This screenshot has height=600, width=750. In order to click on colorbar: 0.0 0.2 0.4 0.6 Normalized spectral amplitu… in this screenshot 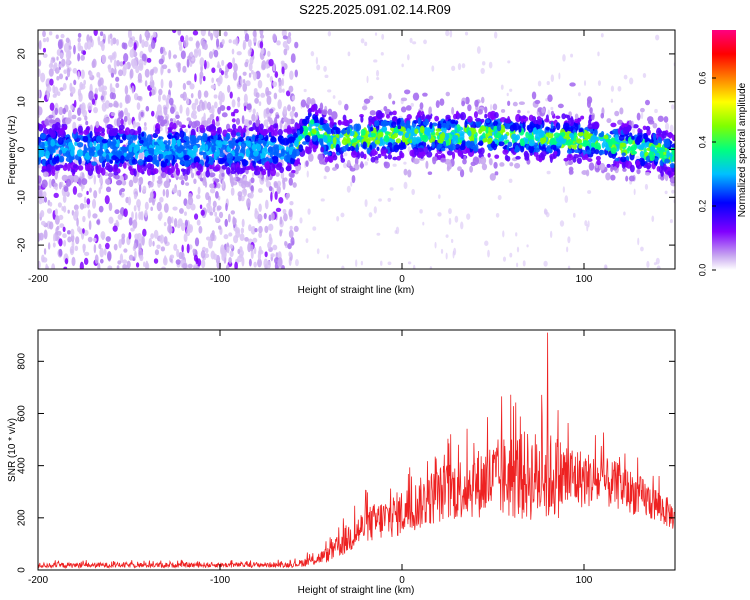, I will do `click(722, 153)`.